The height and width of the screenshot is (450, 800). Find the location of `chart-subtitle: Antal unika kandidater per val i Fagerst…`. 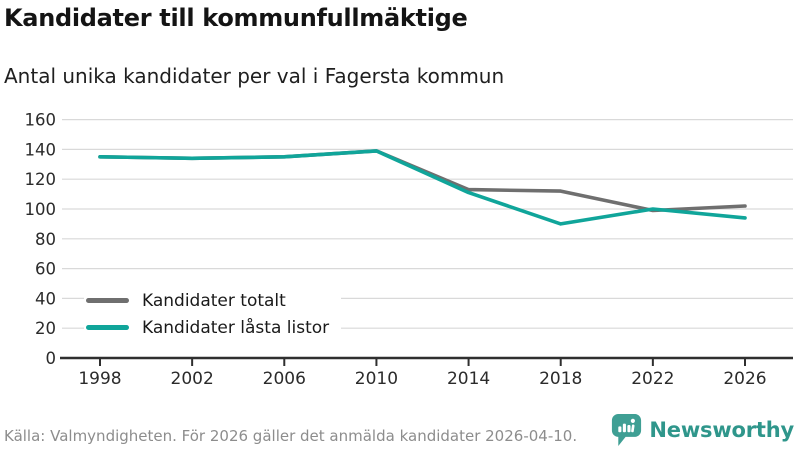

chart-subtitle: Antal unika kandidater per val i Fagerst… is located at coordinates (254, 76).